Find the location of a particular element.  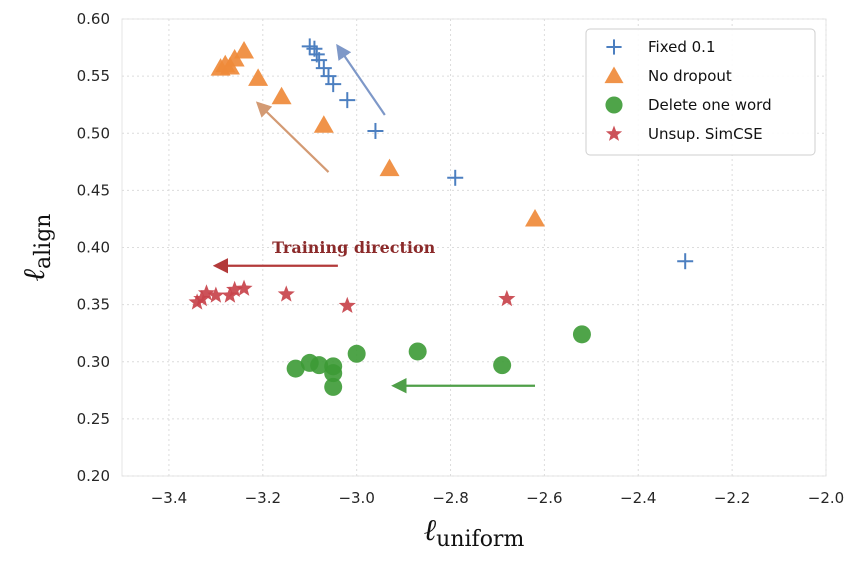

x-tick-label: −3.0 is located at coordinates (356, 498).